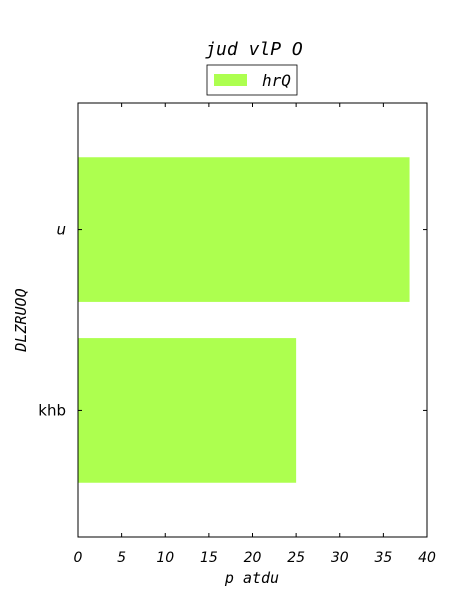 This screenshot has height=600, width=450. Describe the element at coordinates (52, 410) in the screenshot. I see `y-tick-label-khb: khb` at that location.